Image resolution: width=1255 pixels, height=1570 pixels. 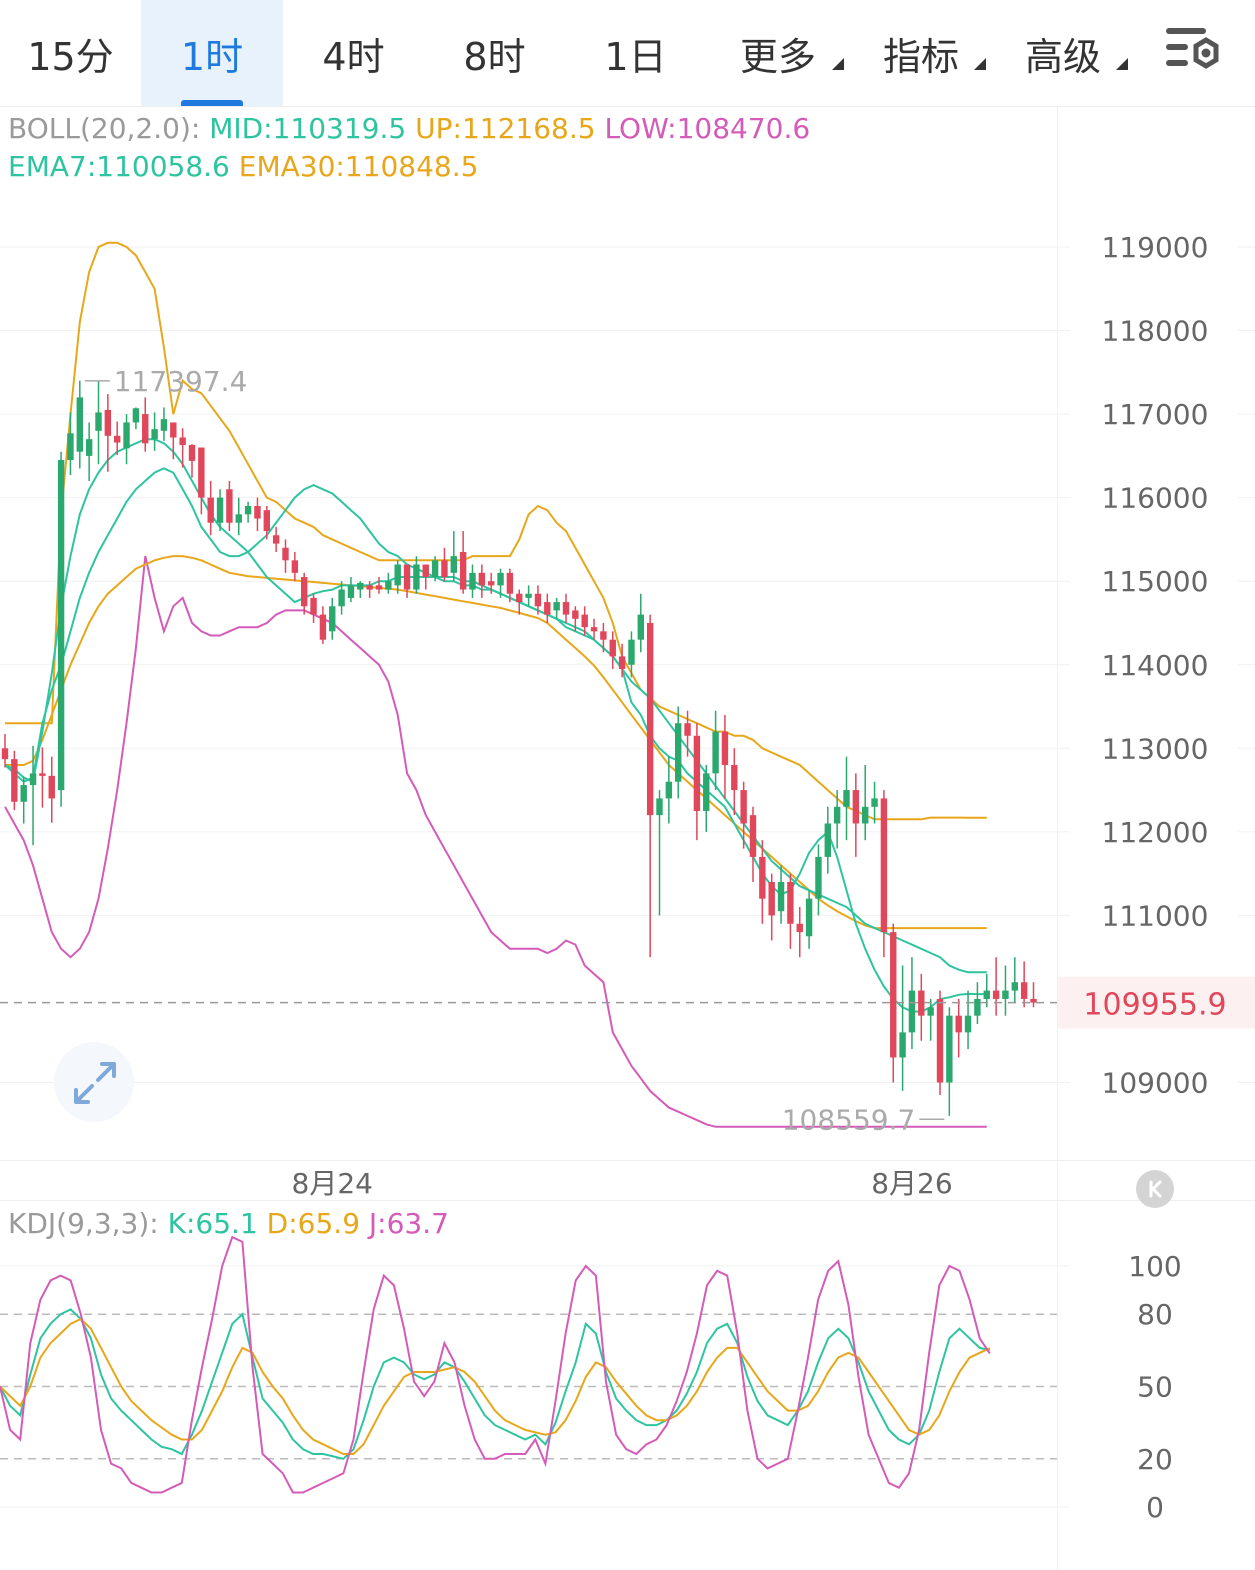 I want to click on kdj-tick-label: 20, so click(x=1155, y=1459).